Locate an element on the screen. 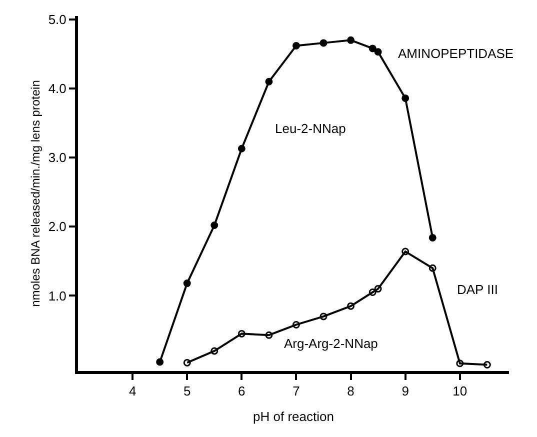 Image resolution: width=537 pixels, height=437 pixels. x-tick-label: 4 is located at coordinates (132, 391).